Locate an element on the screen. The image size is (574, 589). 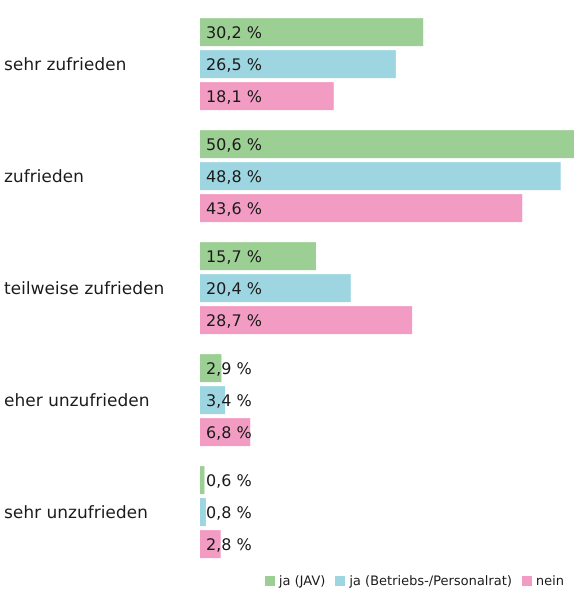
legend-label: nein is located at coordinates (550, 581).